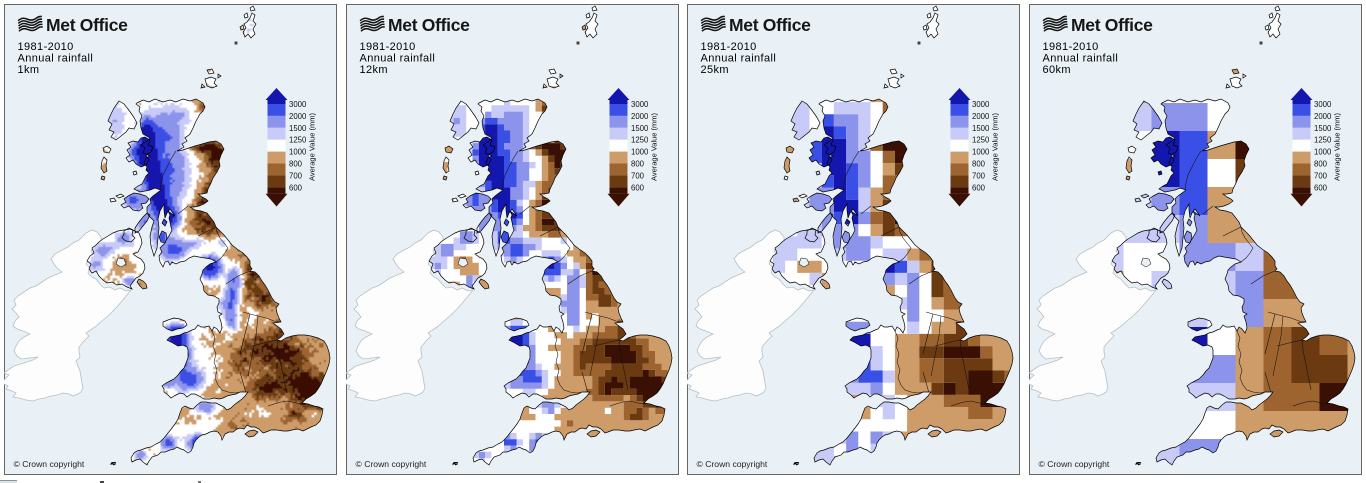 The width and height of the screenshot is (1366, 483). I want to click on svg-text: 60km, so click(1056, 70).